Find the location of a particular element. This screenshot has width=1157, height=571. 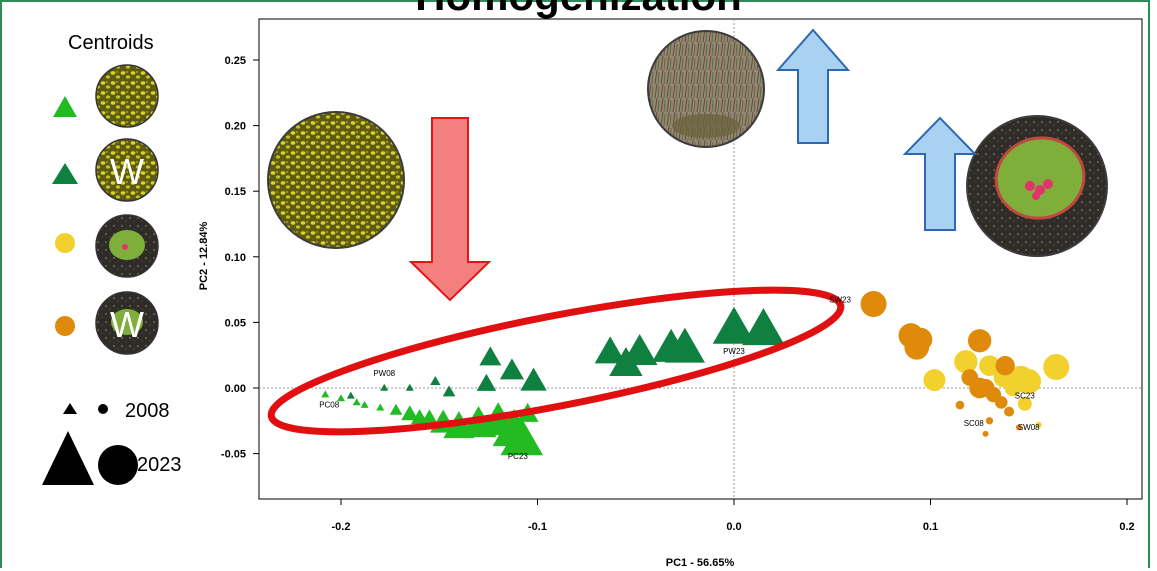

figure-title: Homogenization is located at coordinates (578, 10).